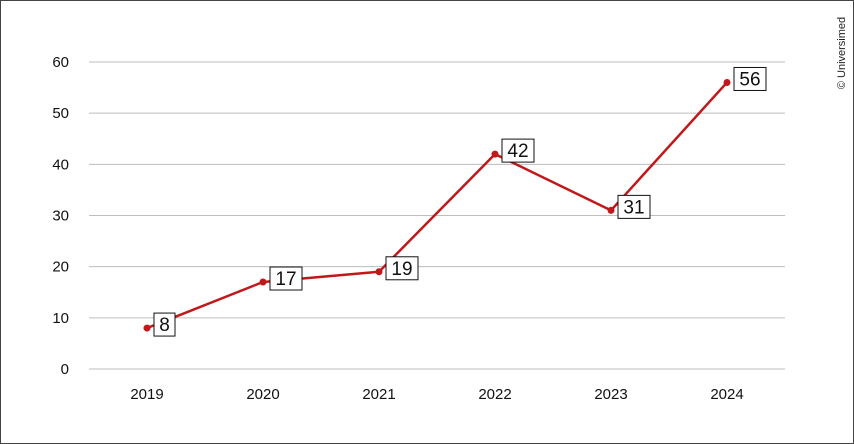  I want to click on y-tick-label: 50, so click(60, 113).